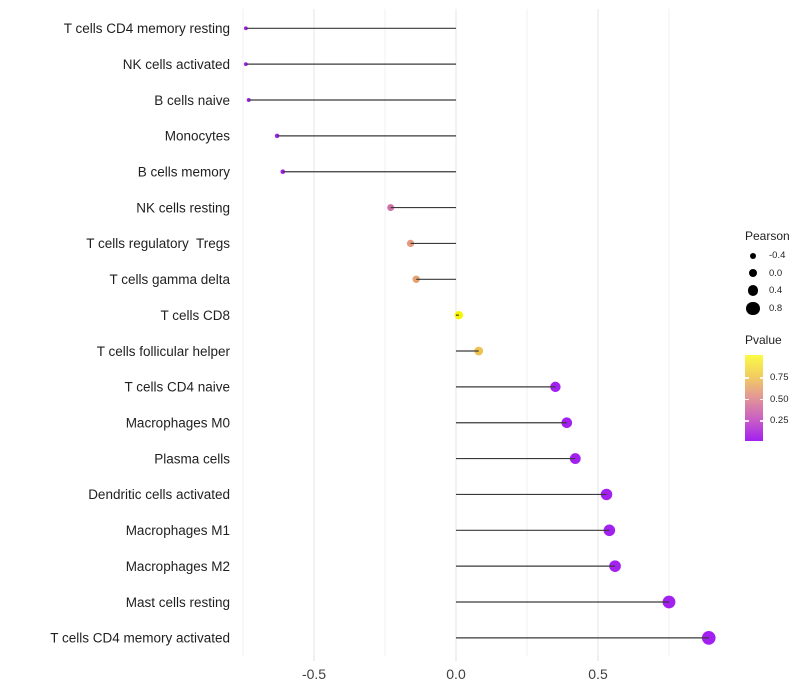  What do you see at coordinates (776, 273) in the screenshot?
I see `pearson-legend-label: 0.0` at bounding box center [776, 273].